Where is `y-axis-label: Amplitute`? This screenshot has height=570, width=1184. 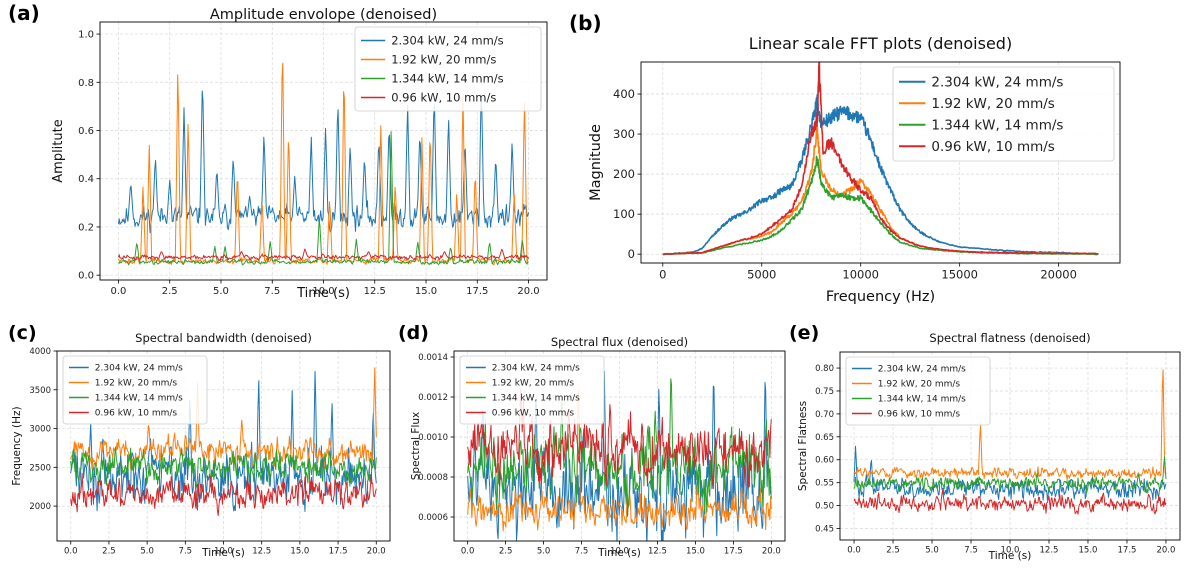
y-axis-label: Amplitute is located at coordinates (58, 150).